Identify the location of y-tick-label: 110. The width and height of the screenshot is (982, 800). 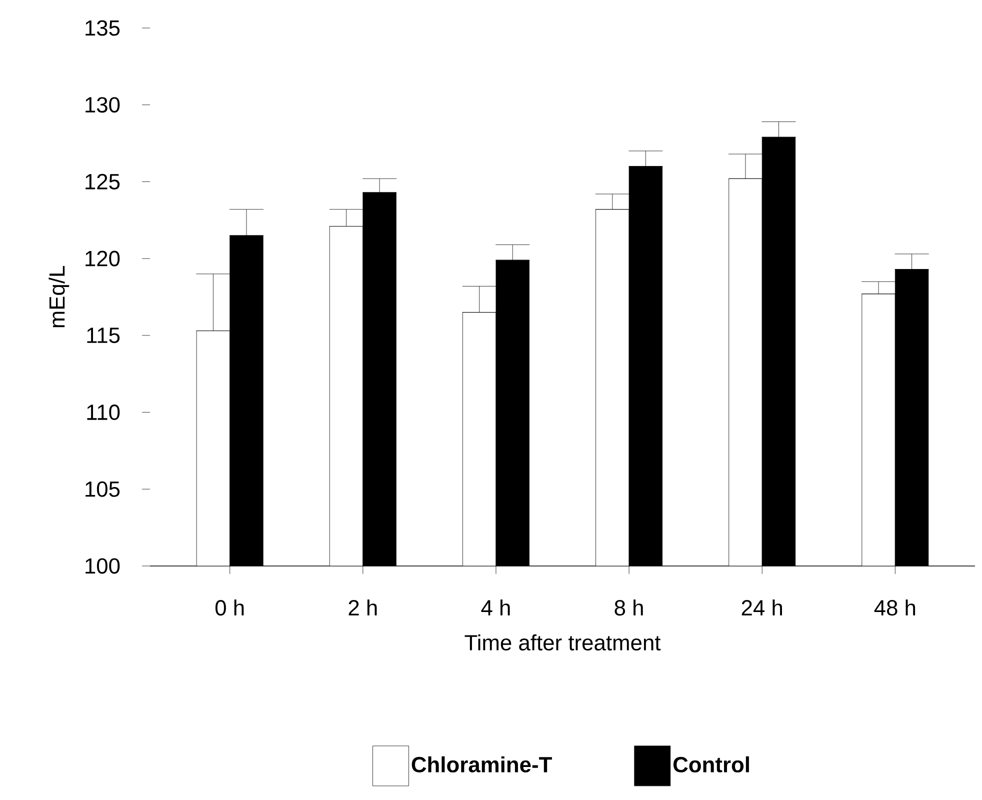
(103, 412).